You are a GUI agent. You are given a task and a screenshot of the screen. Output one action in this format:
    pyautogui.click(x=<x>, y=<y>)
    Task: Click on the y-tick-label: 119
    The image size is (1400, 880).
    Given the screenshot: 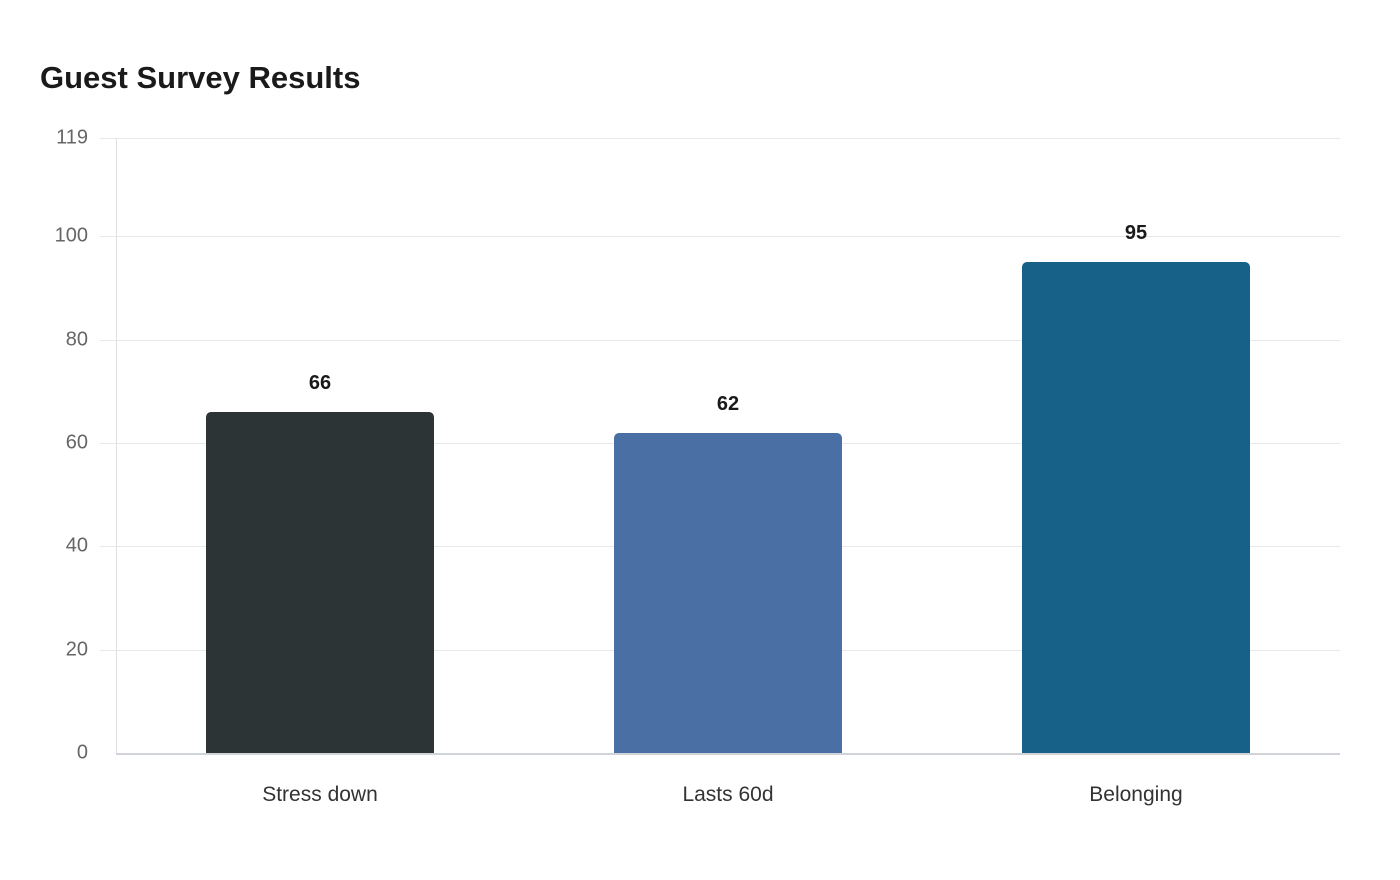 What is the action you would take?
    pyautogui.click(x=72, y=137)
    